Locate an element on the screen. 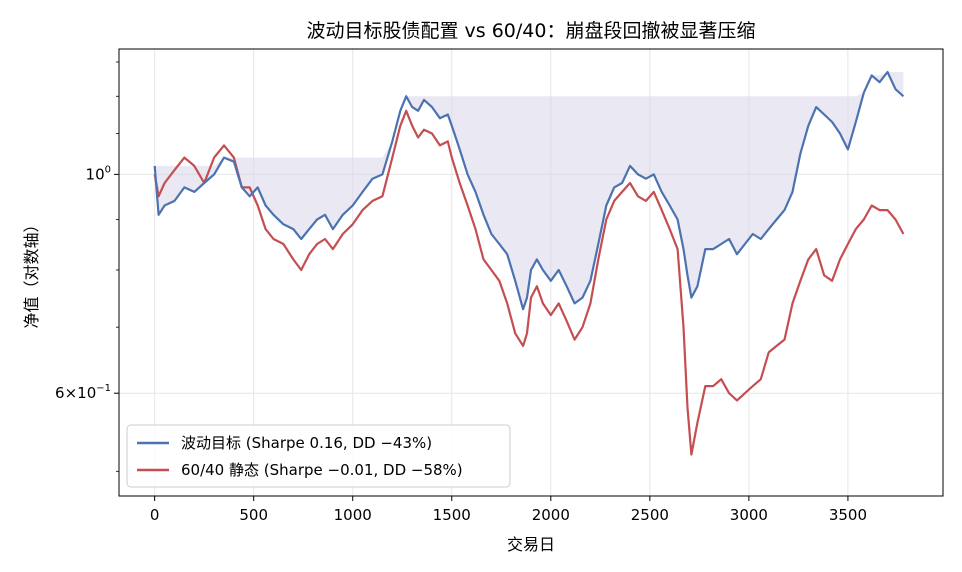 This screenshot has height=572, width=962. x-tick-label: 0 is located at coordinates (155, 515).